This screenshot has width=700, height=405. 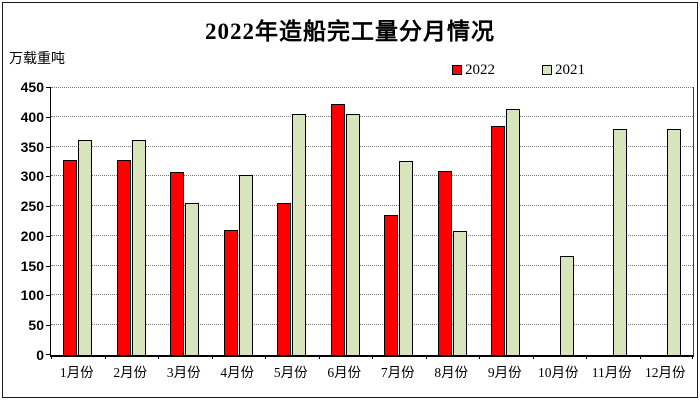 I want to click on bar-2021-5月份, so click(x=299, y=234).